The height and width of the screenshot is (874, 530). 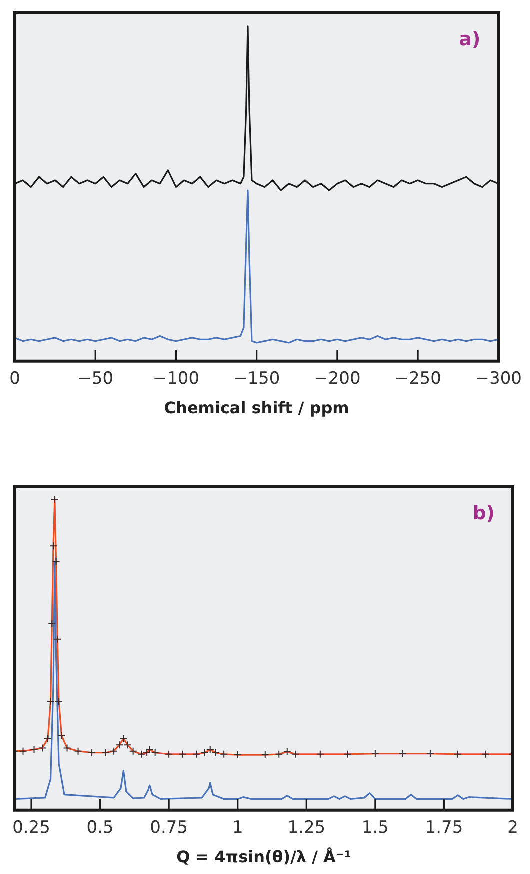 What do you see at coordinates (375, 828) in the screenshot?
I see `x-tick-label: 1.5` at bounding box center [375, 828].